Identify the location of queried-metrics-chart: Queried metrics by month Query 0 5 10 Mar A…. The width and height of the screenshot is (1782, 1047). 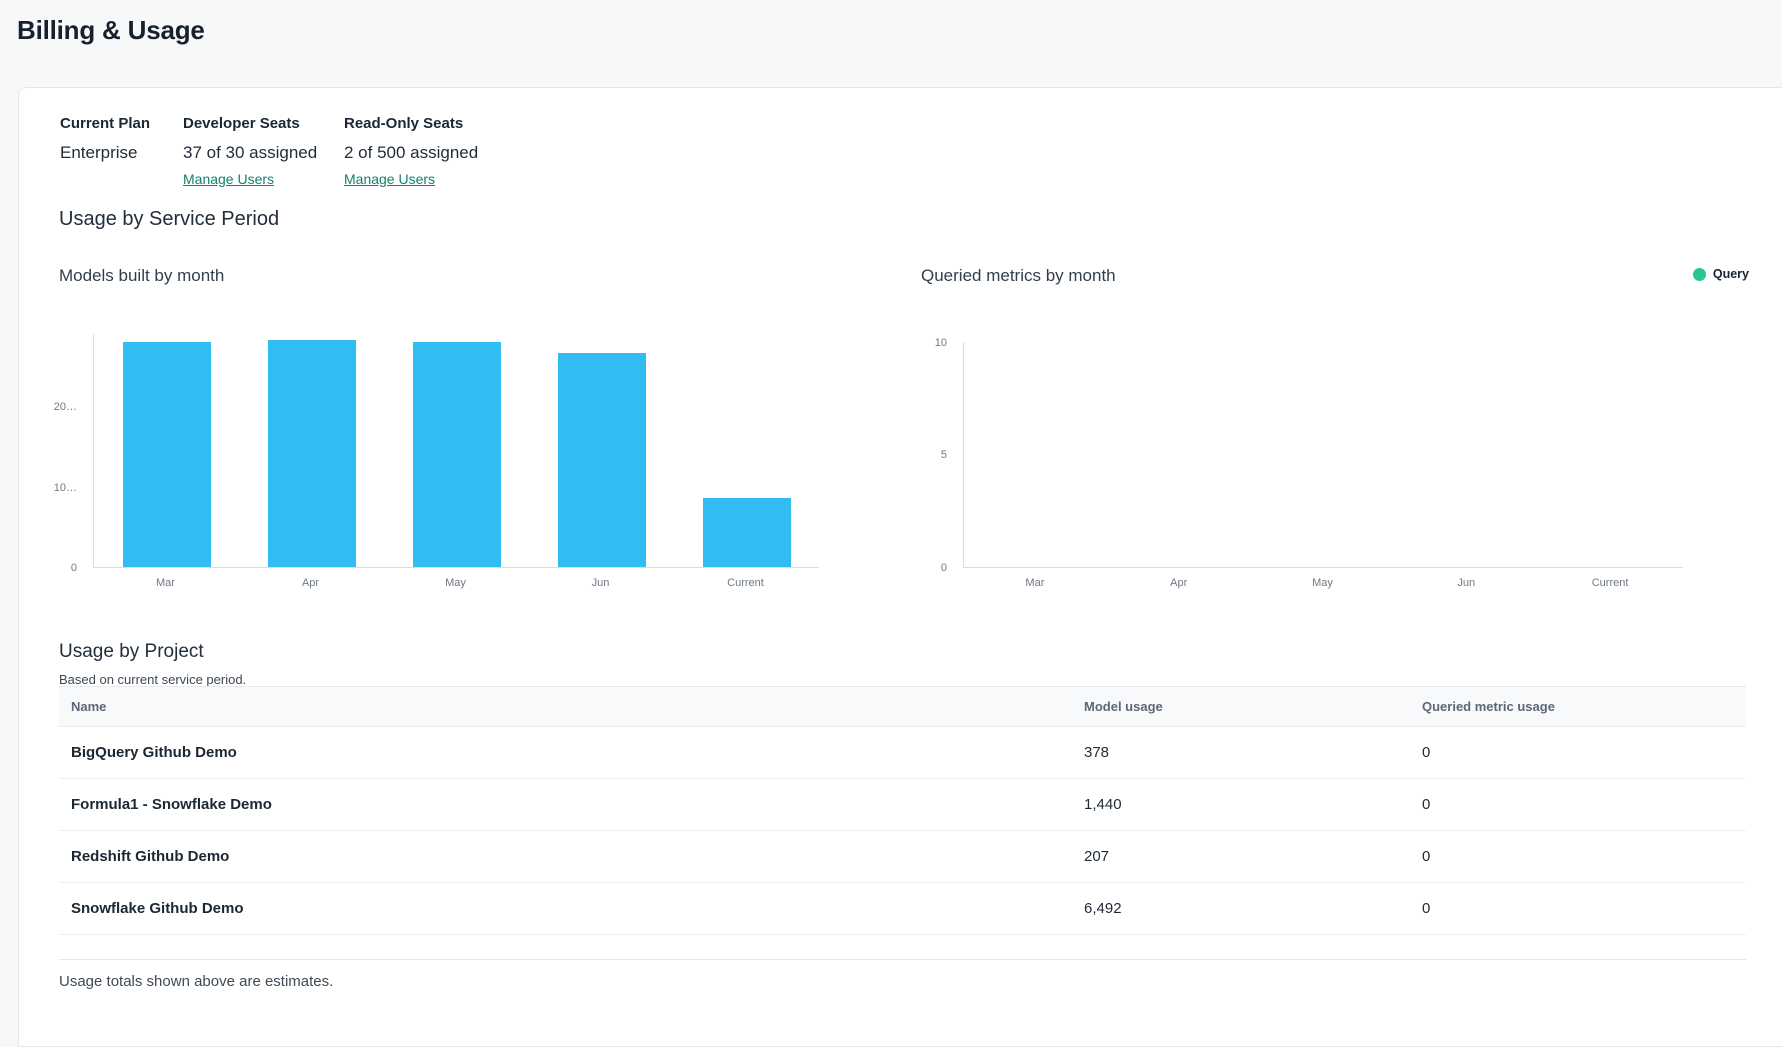
(1335, 425).